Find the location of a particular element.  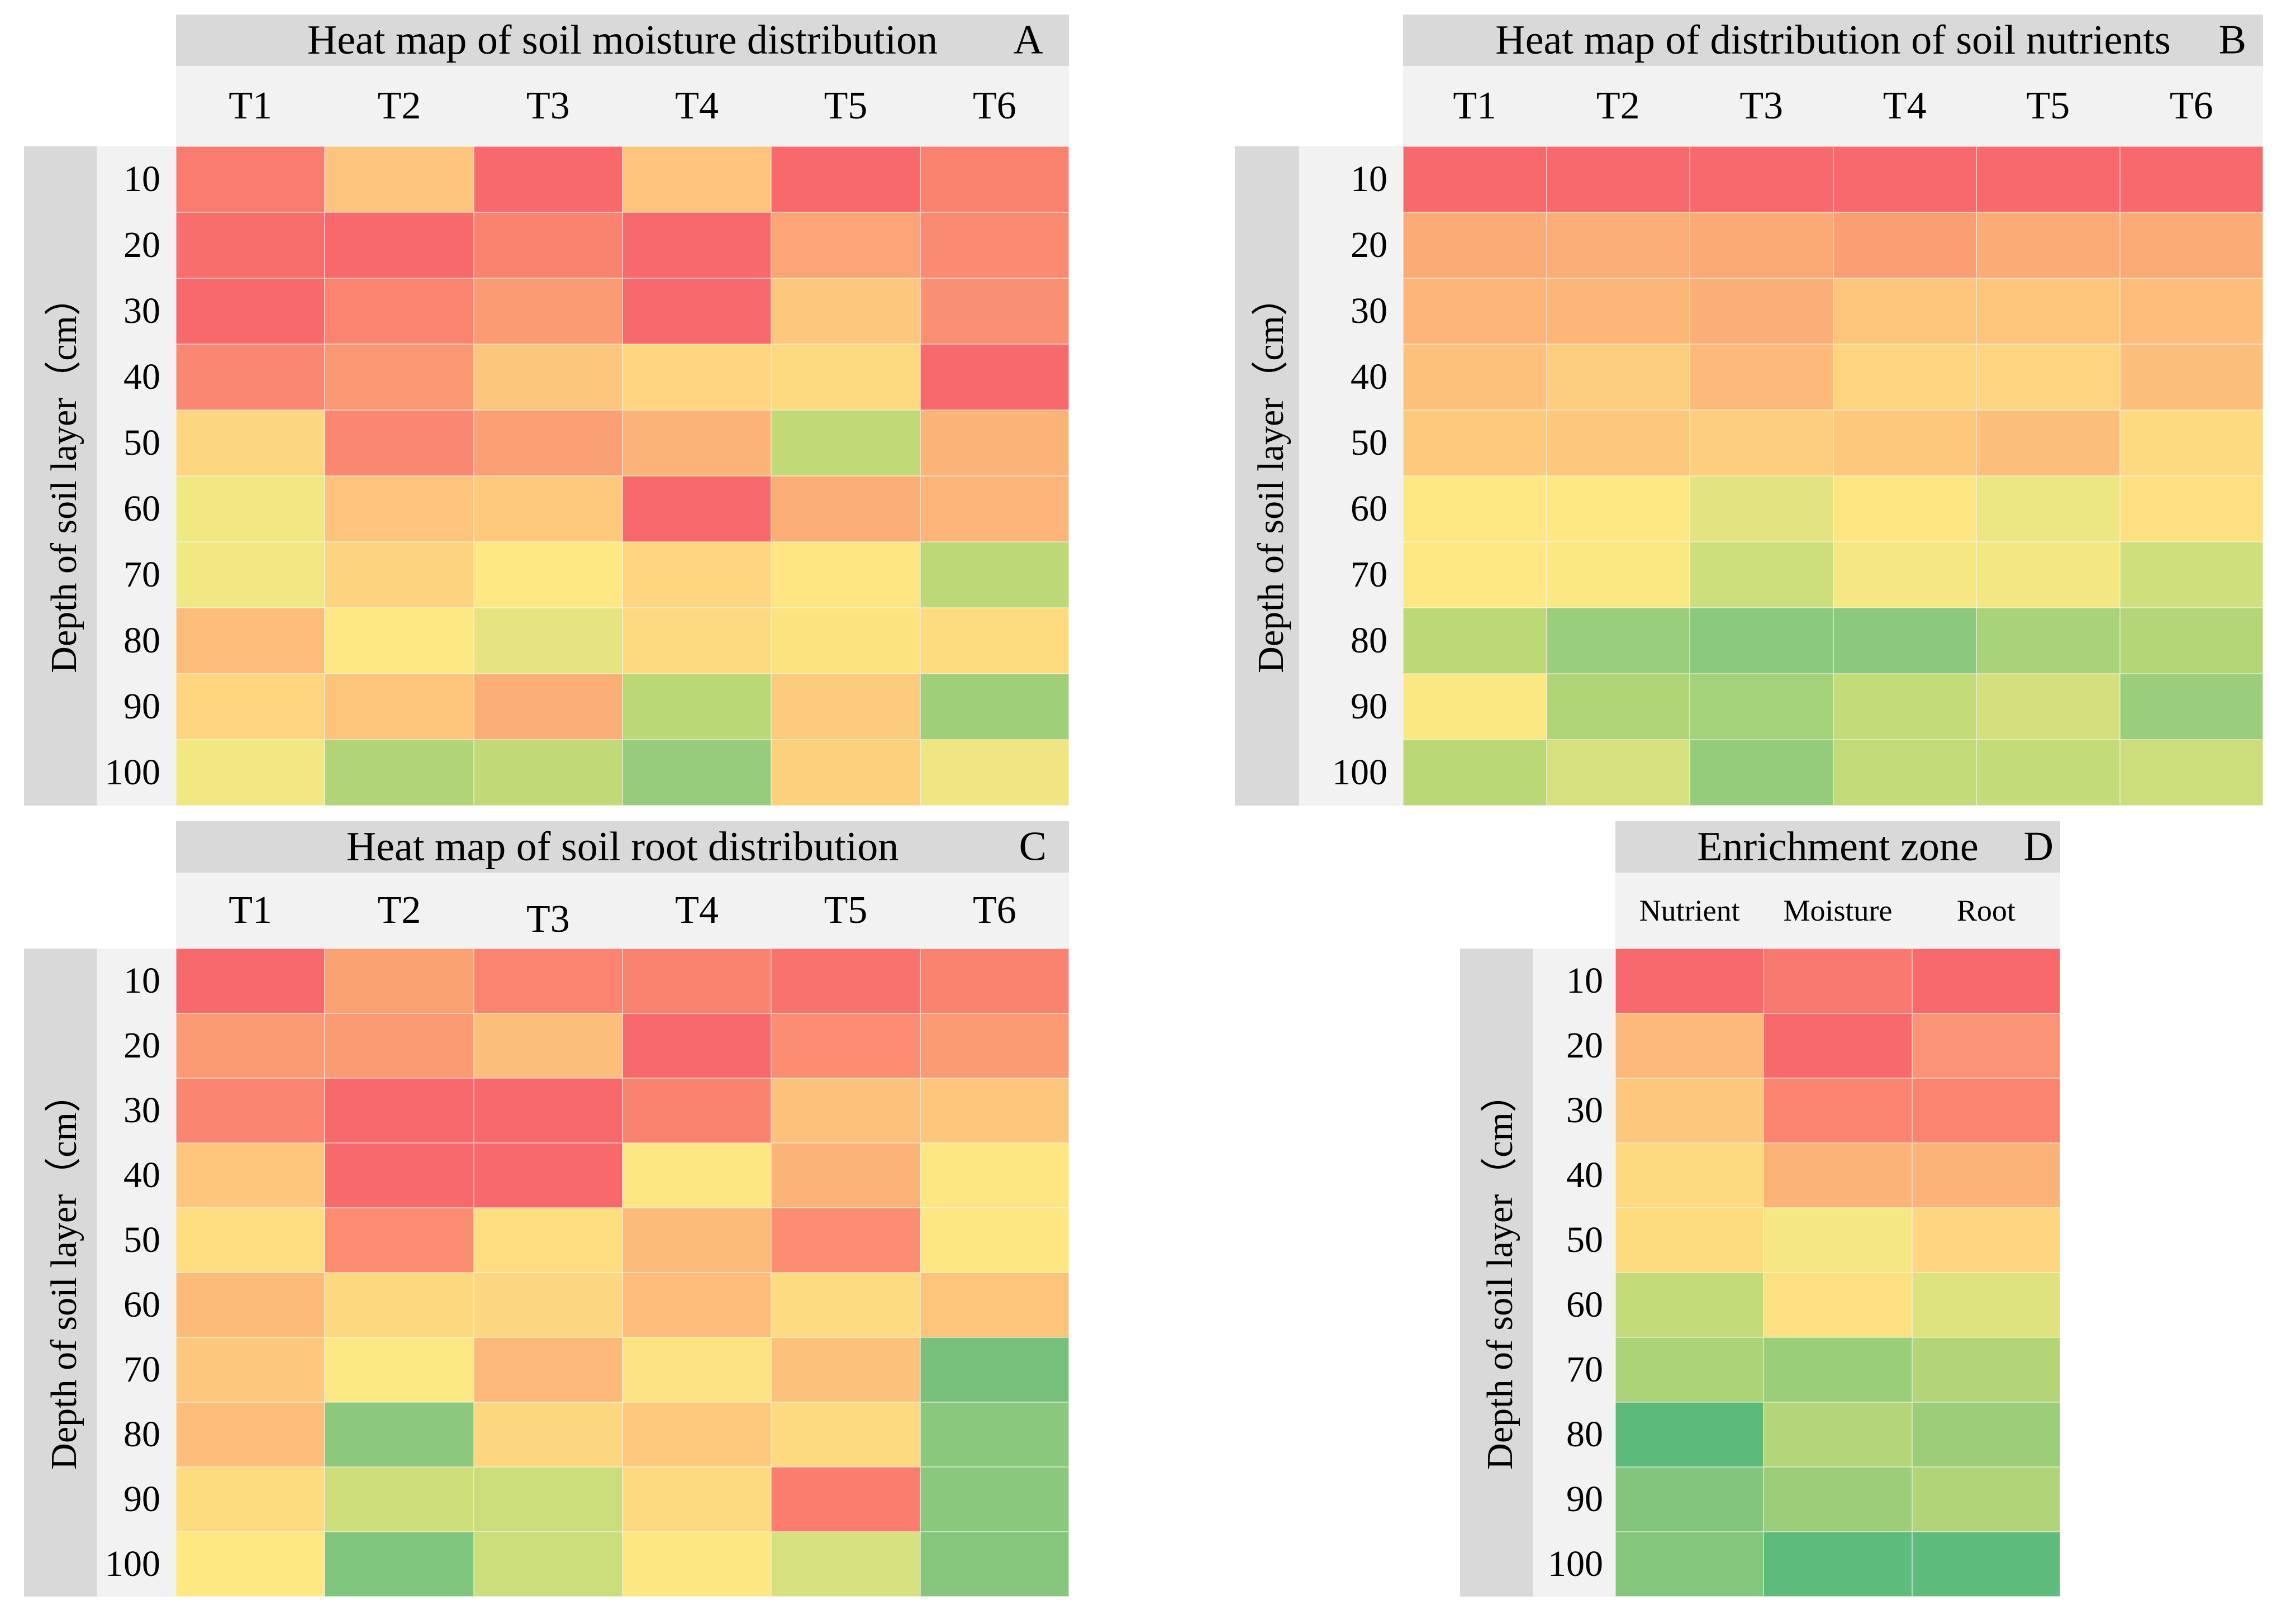

column-label: T2 is located at coordinates (399, 910).